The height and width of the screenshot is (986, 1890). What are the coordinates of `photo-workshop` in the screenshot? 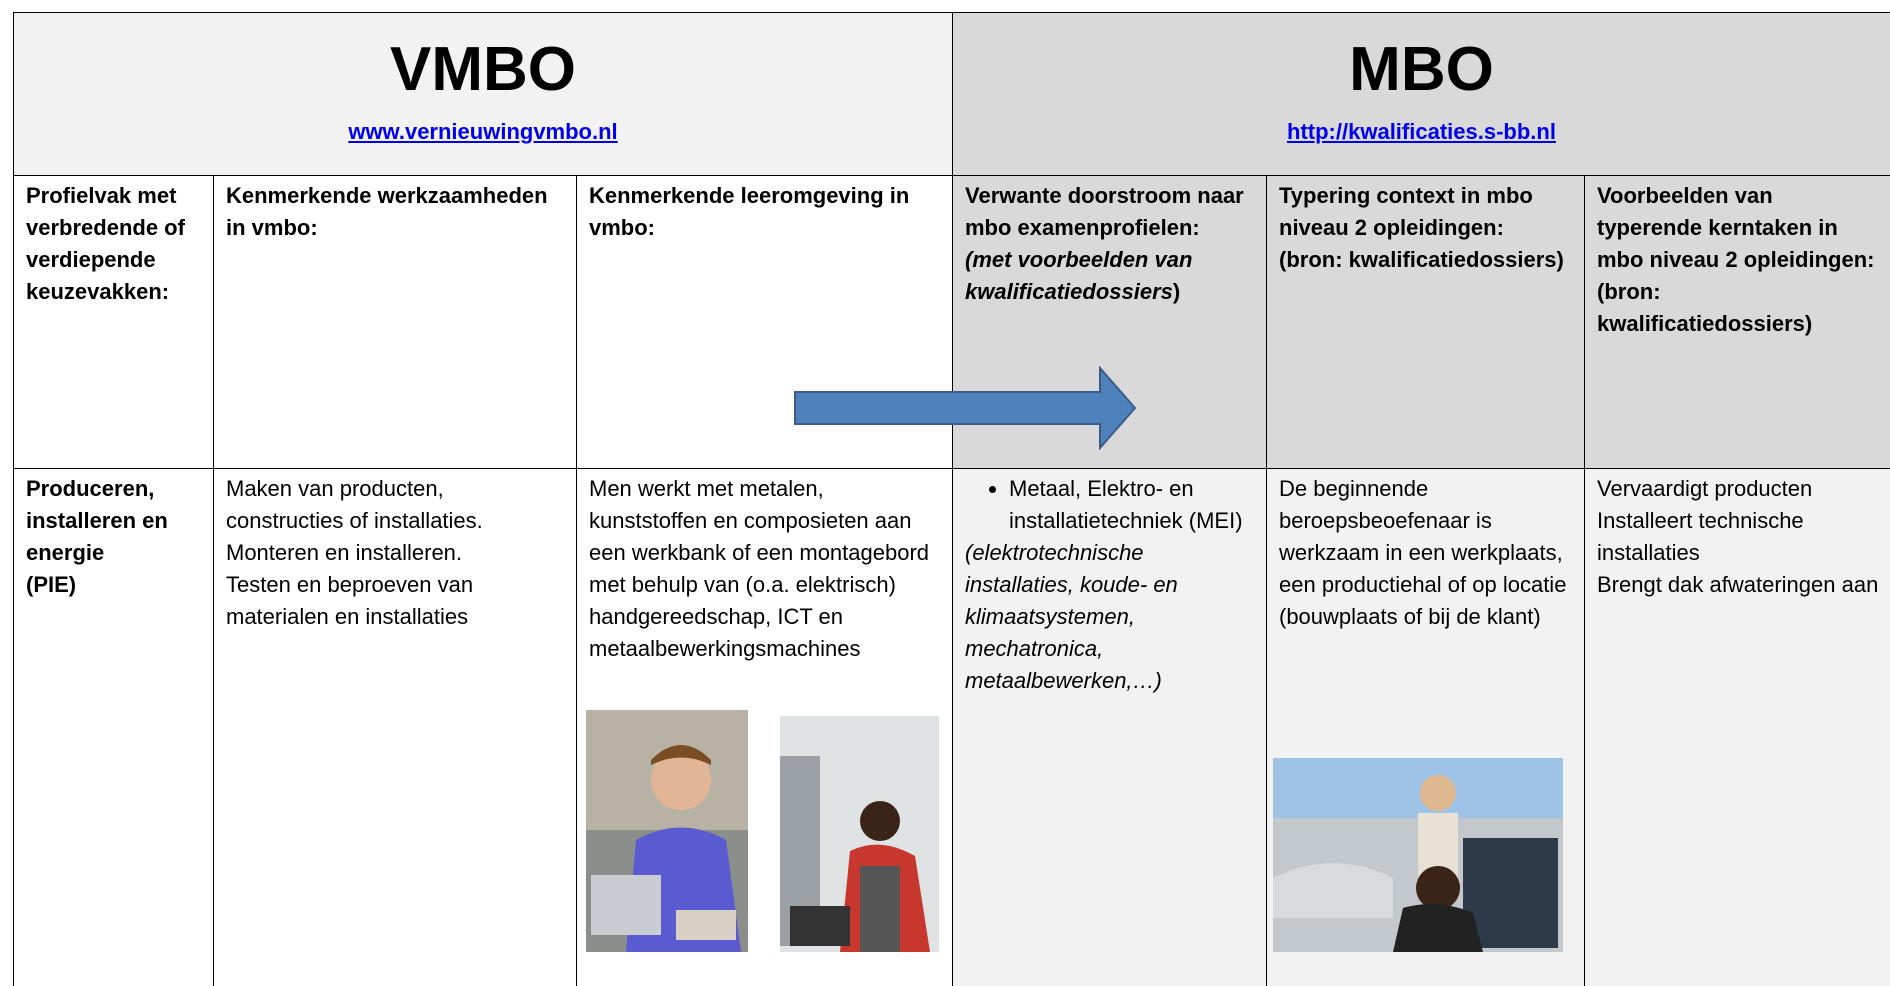 It's located at (859, 834).